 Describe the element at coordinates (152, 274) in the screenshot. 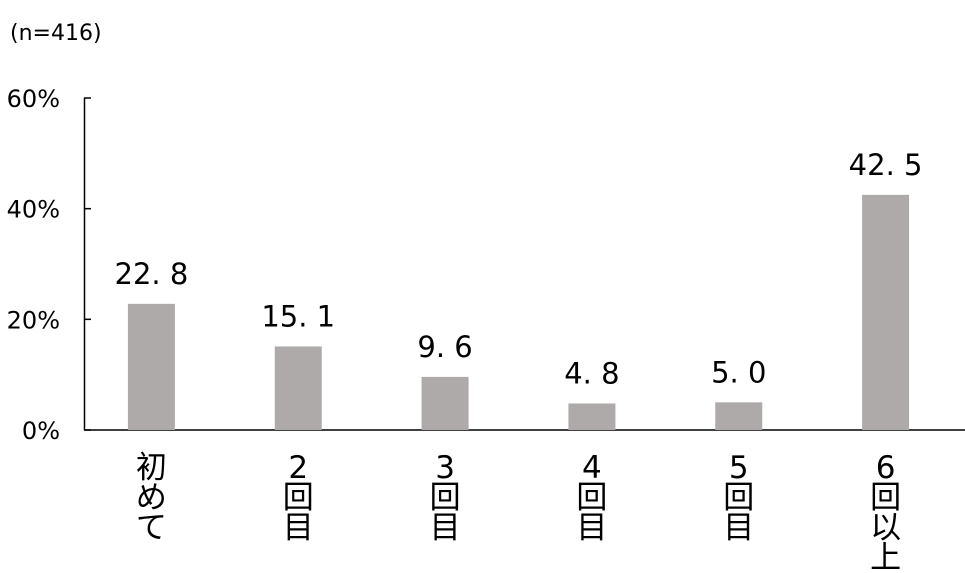

I see `data-label: 22. 8` at that location.